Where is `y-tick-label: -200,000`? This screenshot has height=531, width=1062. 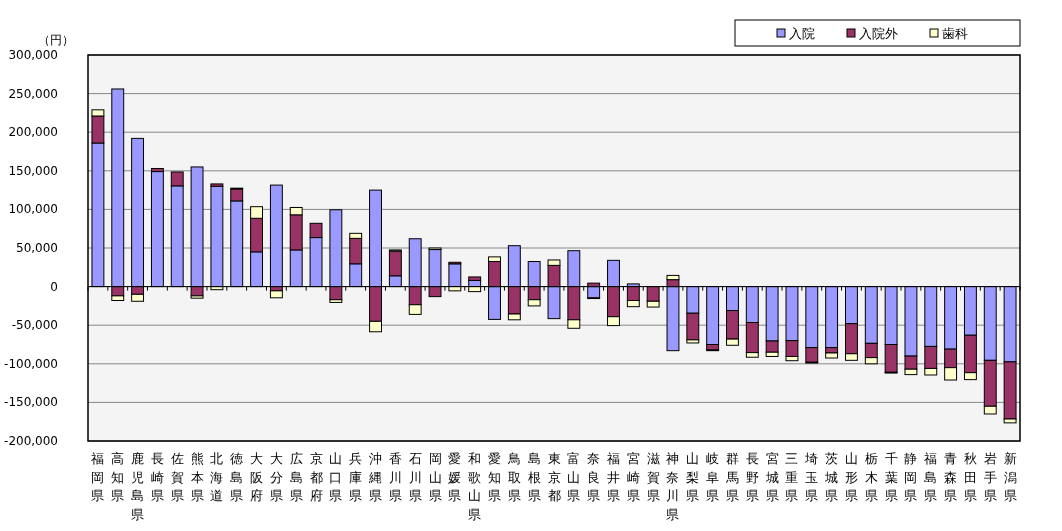 y-tick-label: -200,000 is located at coordinates (31, 441).